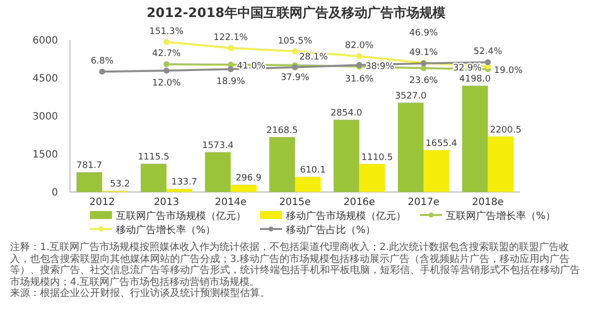  Describe the element at coordinates (295, 41) in the screenshot. I see `data-label: 105.5%` at that location.